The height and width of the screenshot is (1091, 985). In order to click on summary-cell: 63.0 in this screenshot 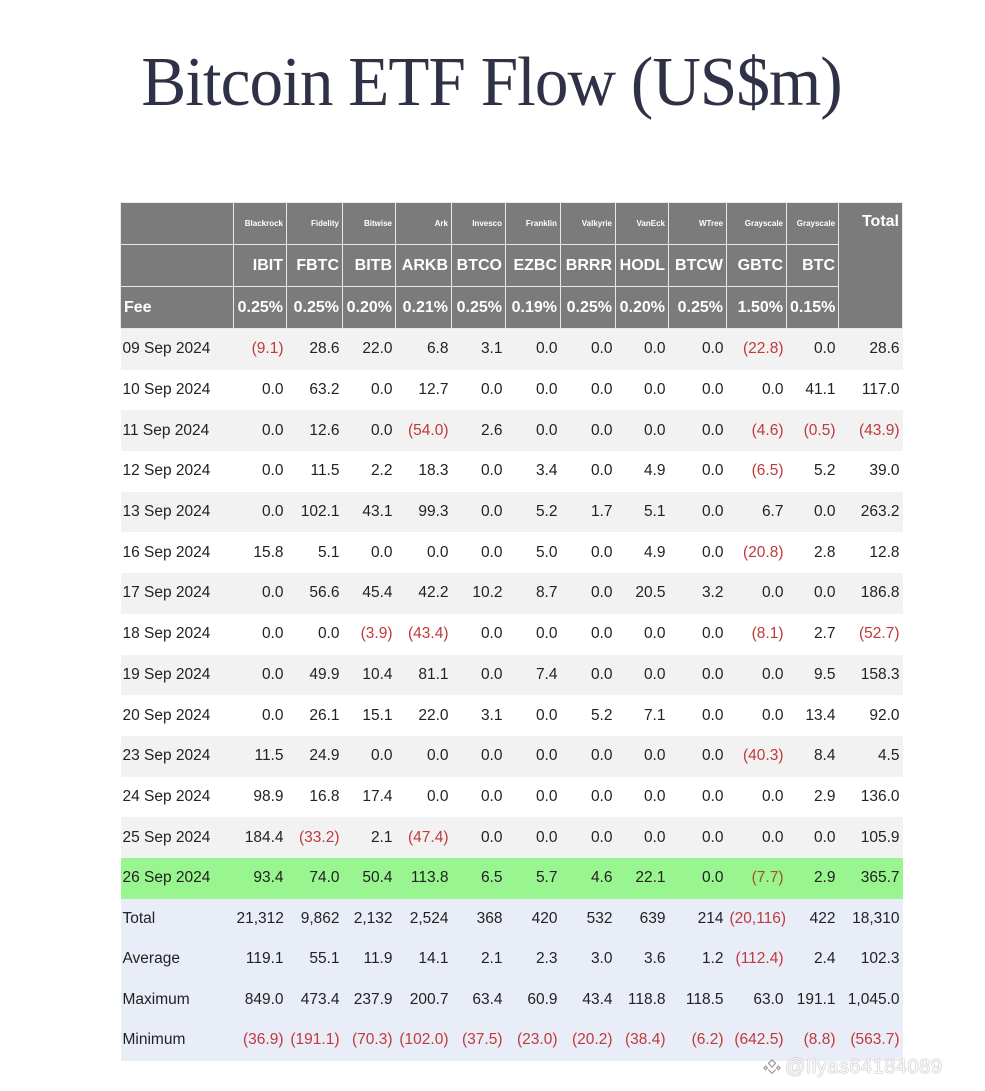, I will do `click(756, 1000)`.